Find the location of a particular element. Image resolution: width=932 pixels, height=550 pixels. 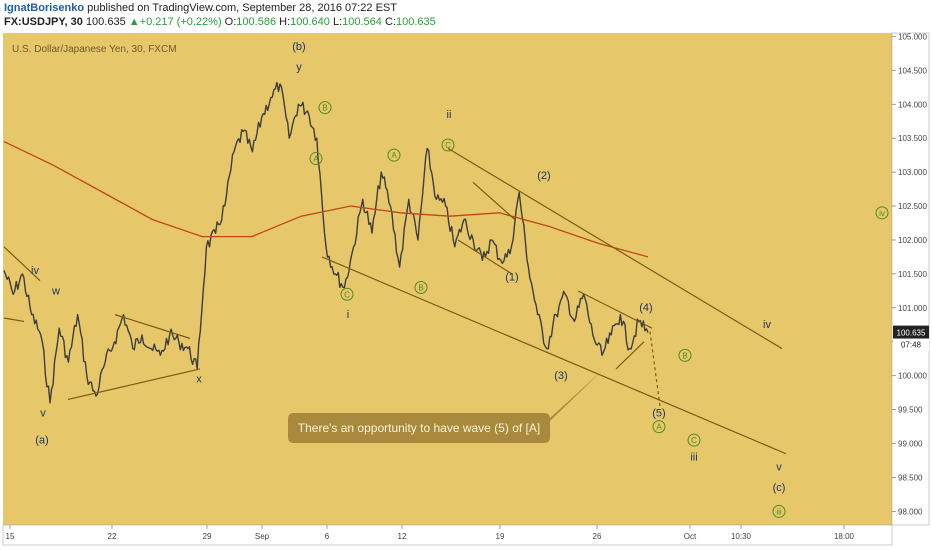

callout-pointer is located at coordinates (567, 404).